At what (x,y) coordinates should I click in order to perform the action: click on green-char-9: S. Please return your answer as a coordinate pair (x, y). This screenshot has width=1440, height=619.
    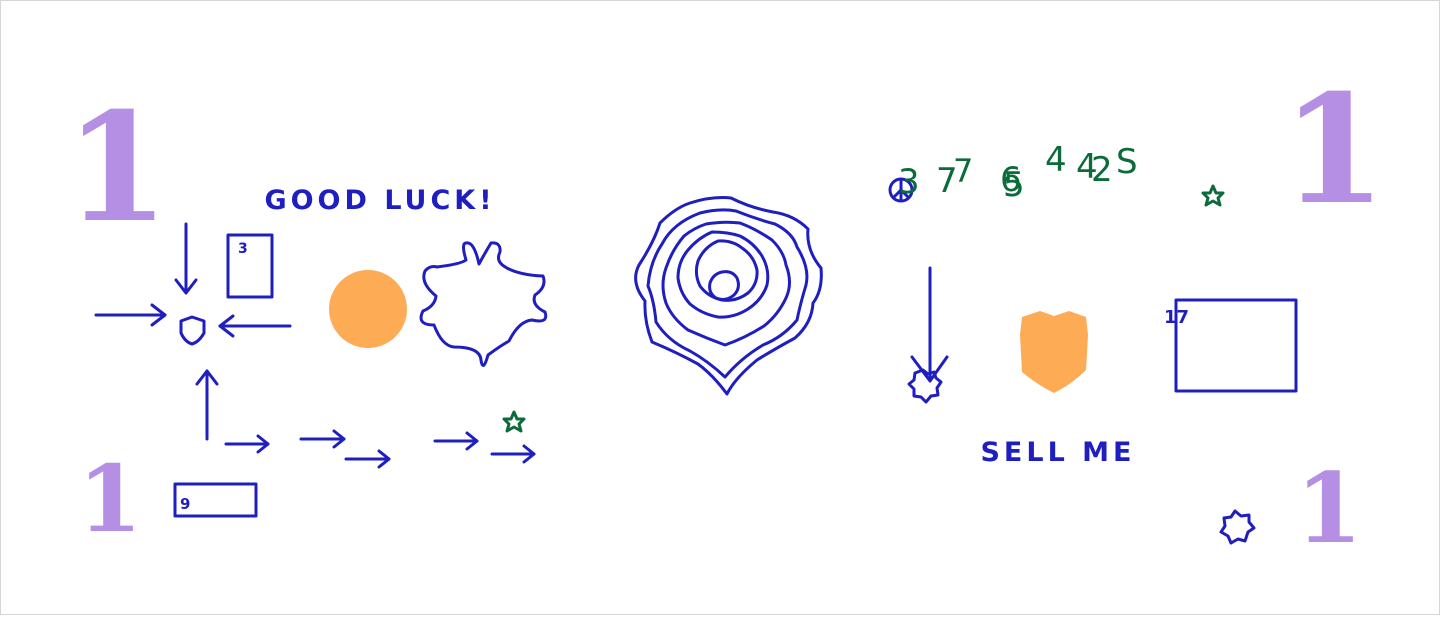
    Looking at the image, I should click on (1127, 162).